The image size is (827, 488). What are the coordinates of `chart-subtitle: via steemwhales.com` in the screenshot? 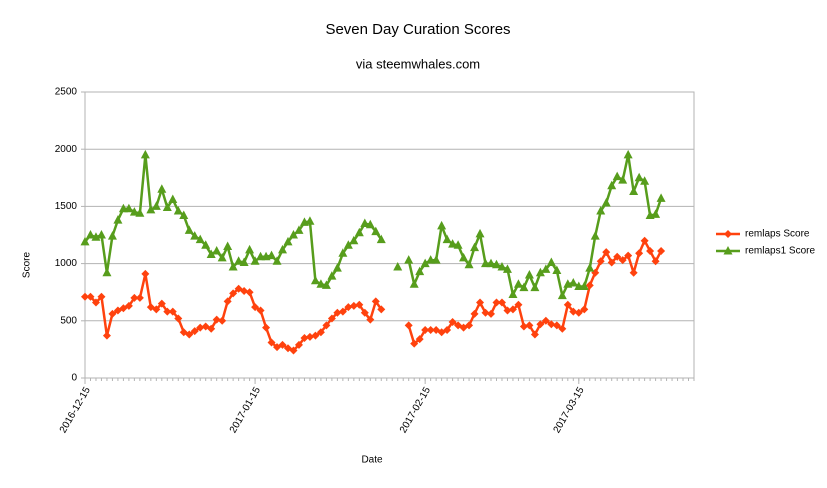 It's located at (418, 63).